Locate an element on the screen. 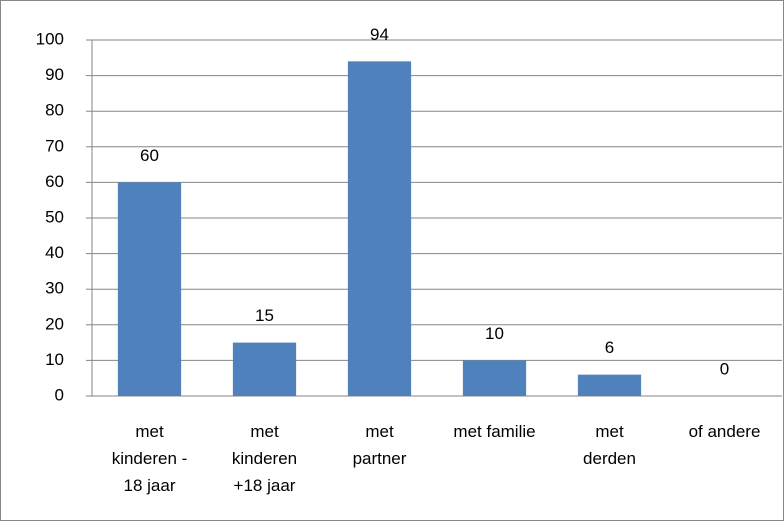  y-tick-label: 60 is located at coordinates (54, 181).